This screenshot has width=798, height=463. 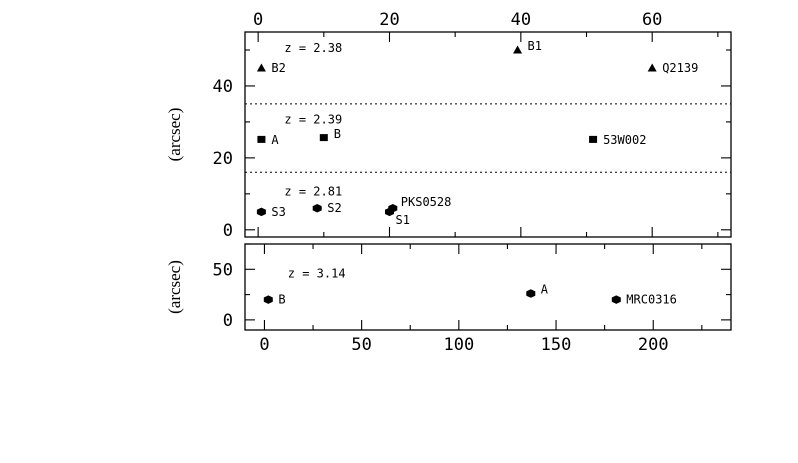 I want to click on point-b2-label: B2, so click(x=278, y=68).